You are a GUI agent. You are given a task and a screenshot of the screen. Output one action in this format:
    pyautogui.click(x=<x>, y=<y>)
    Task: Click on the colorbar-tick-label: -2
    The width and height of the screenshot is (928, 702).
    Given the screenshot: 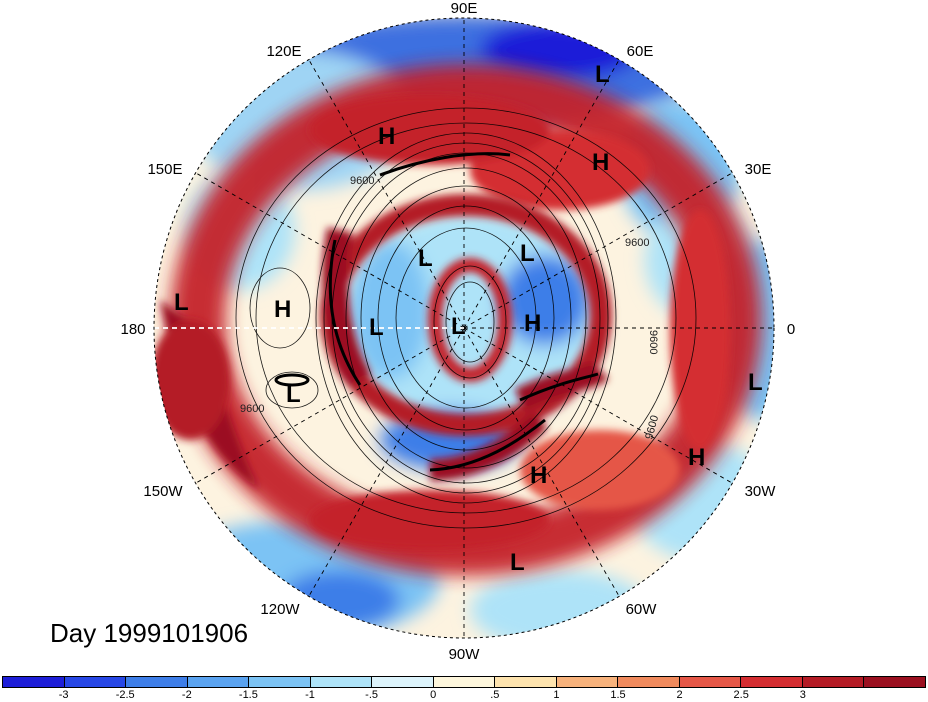 What is the action you would take?
    pyautogui.click(x=186, y=695)
    